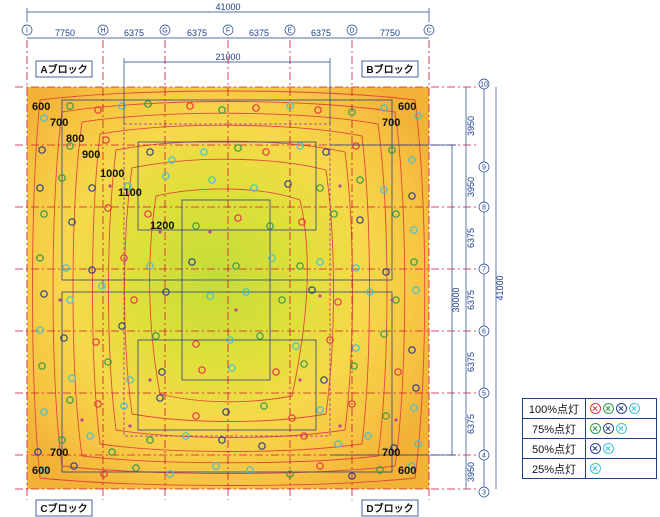  What do you see at coordinates (554, 468) in the screenshot?
I see `legend-label: 25%点灯` at bounding box center [554, 468].